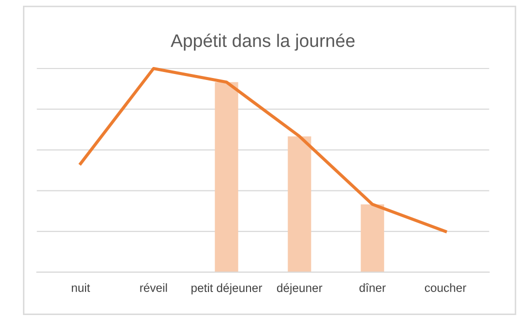 This screenshot has height=324, width=526. Describe the element at coordinates (445, 287) in the screenshot. I see `x-tick-label: coucher` at that location.